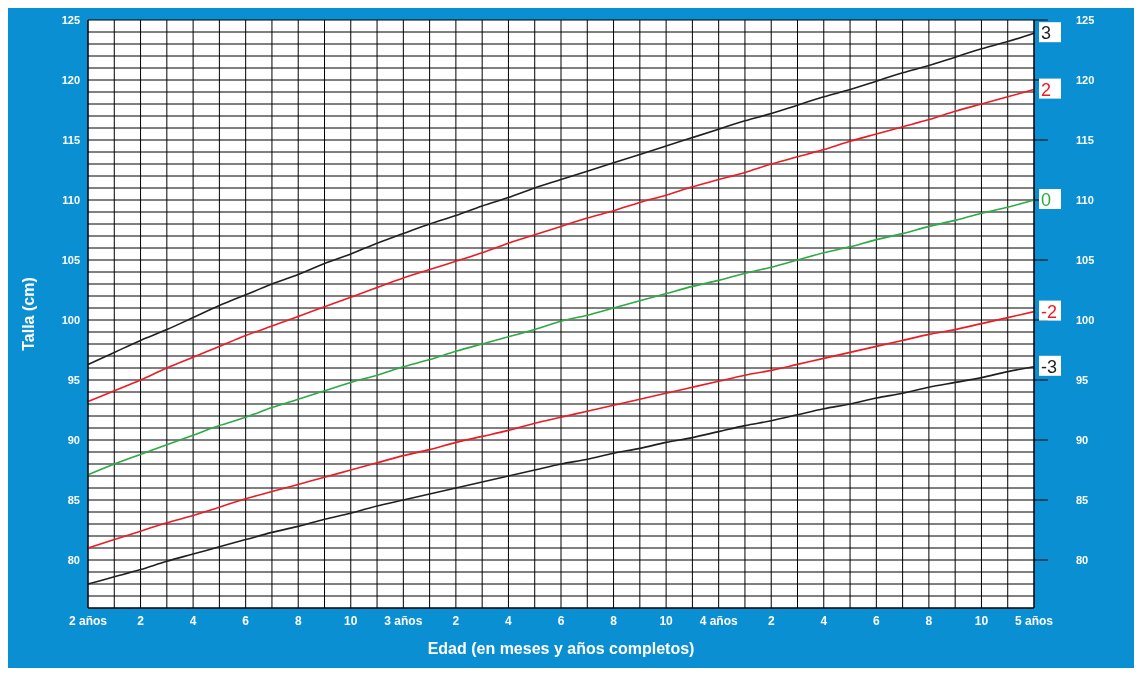  What do you see at coordinates (70, 319) in the screenshot?
I see `y-tick-label: 100` at bounding box center [70, 319].